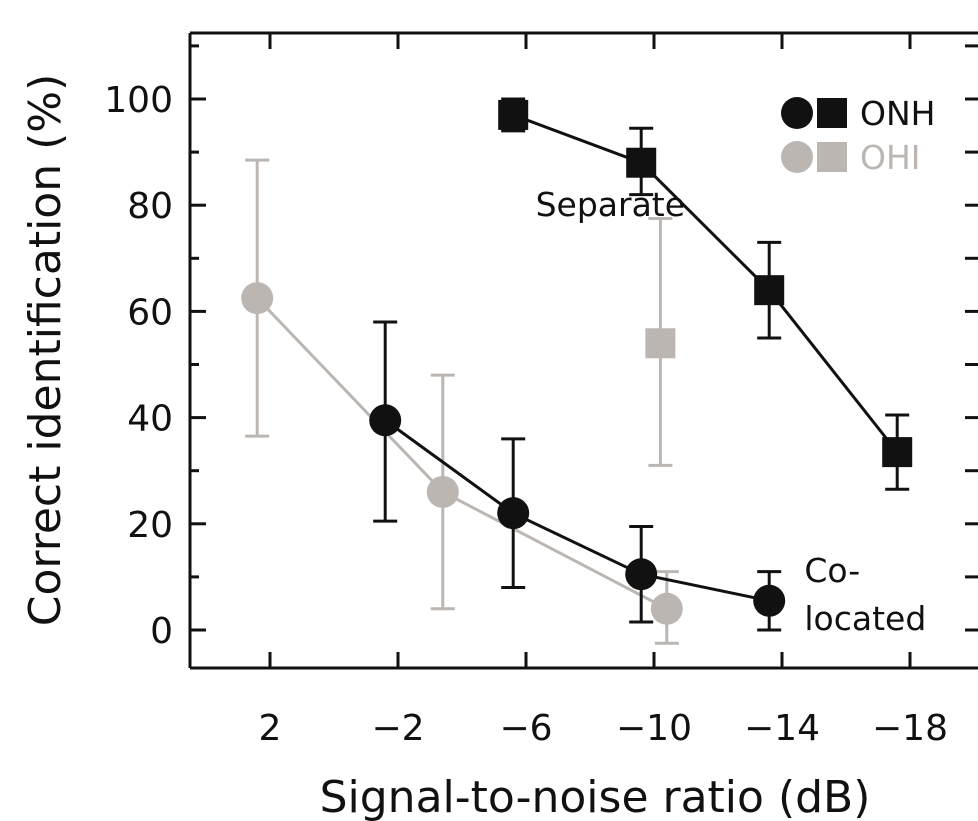 Image resolution: width=978 pixels, height=821 pixels. What do you see at coordinates (45, 350) in the screenshot?
I see `y-axis-label: Correct identification (%)` at bounding box center [45, 350].